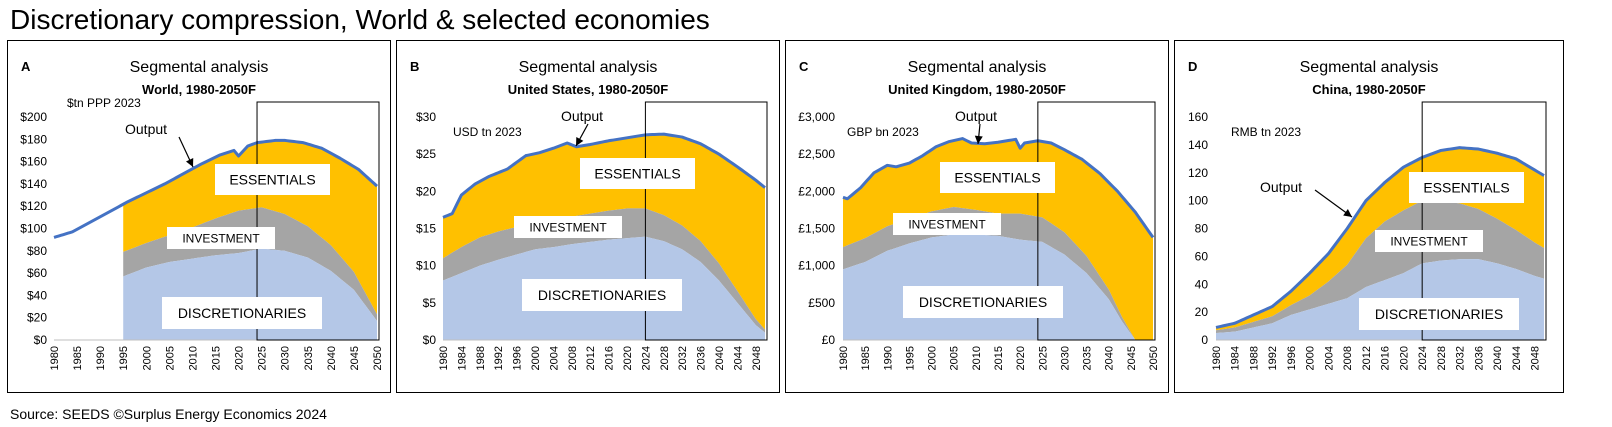 The height and width of the screenshot is (427, 1612). Describe the element at coordinates (1484, 221) in the screenshot. I see `panel-d-forecast-box` at that location.